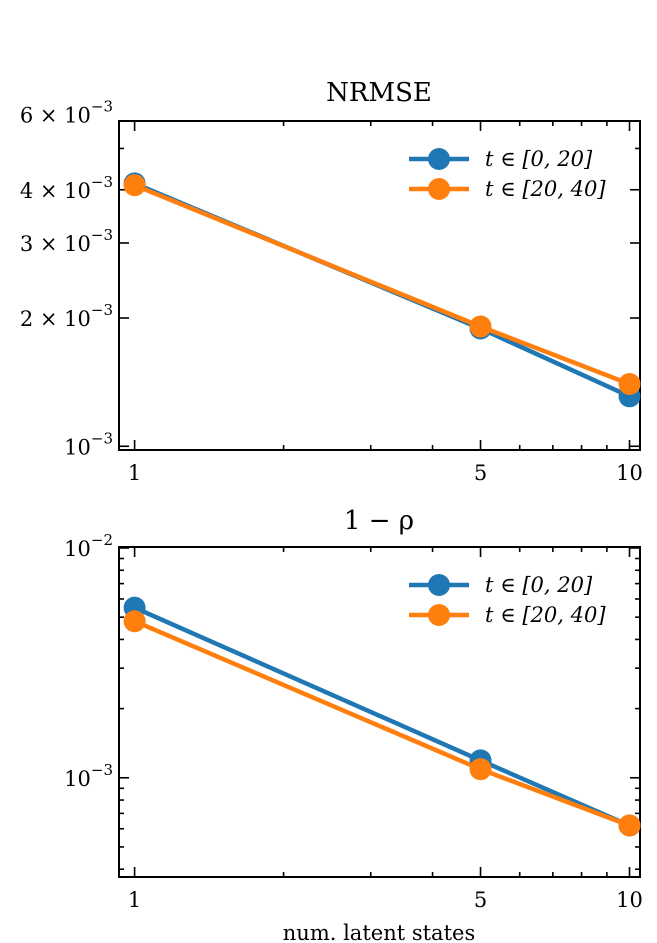  Describe the element at coordinates (66, 113) in the screenshot. I see `y-tick-label: 6 × 10⁻³` at that location.